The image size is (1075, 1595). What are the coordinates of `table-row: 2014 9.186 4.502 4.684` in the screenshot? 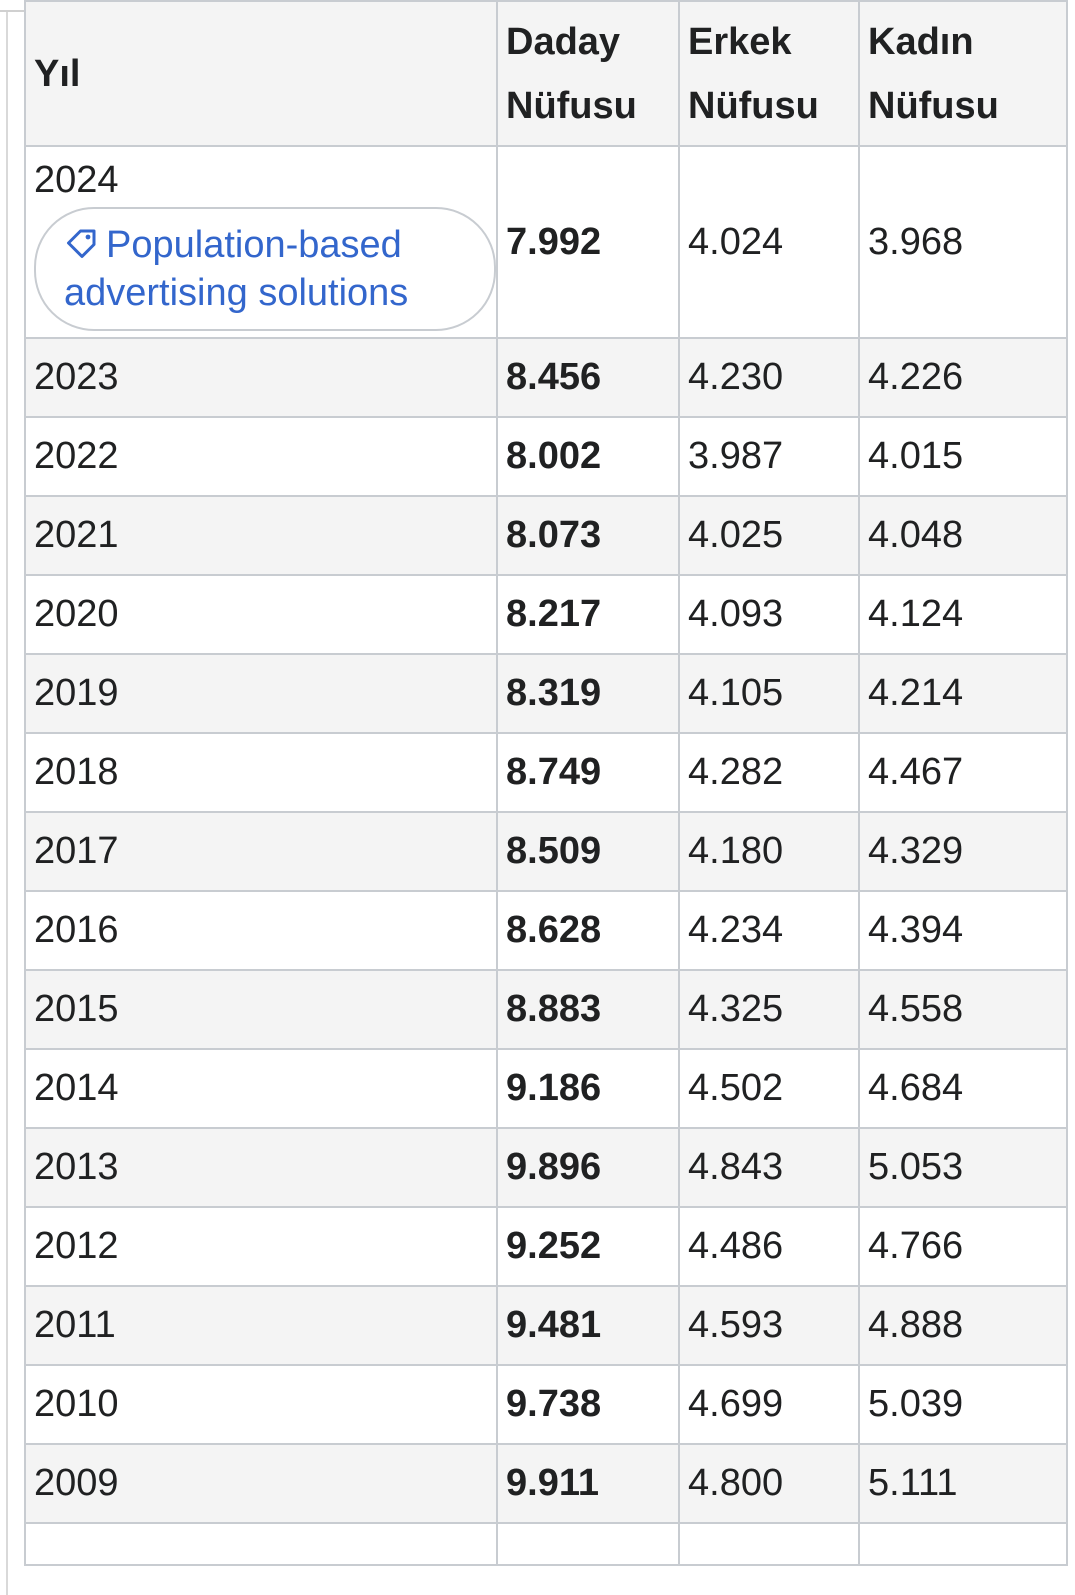 It's located at (546, 1088).